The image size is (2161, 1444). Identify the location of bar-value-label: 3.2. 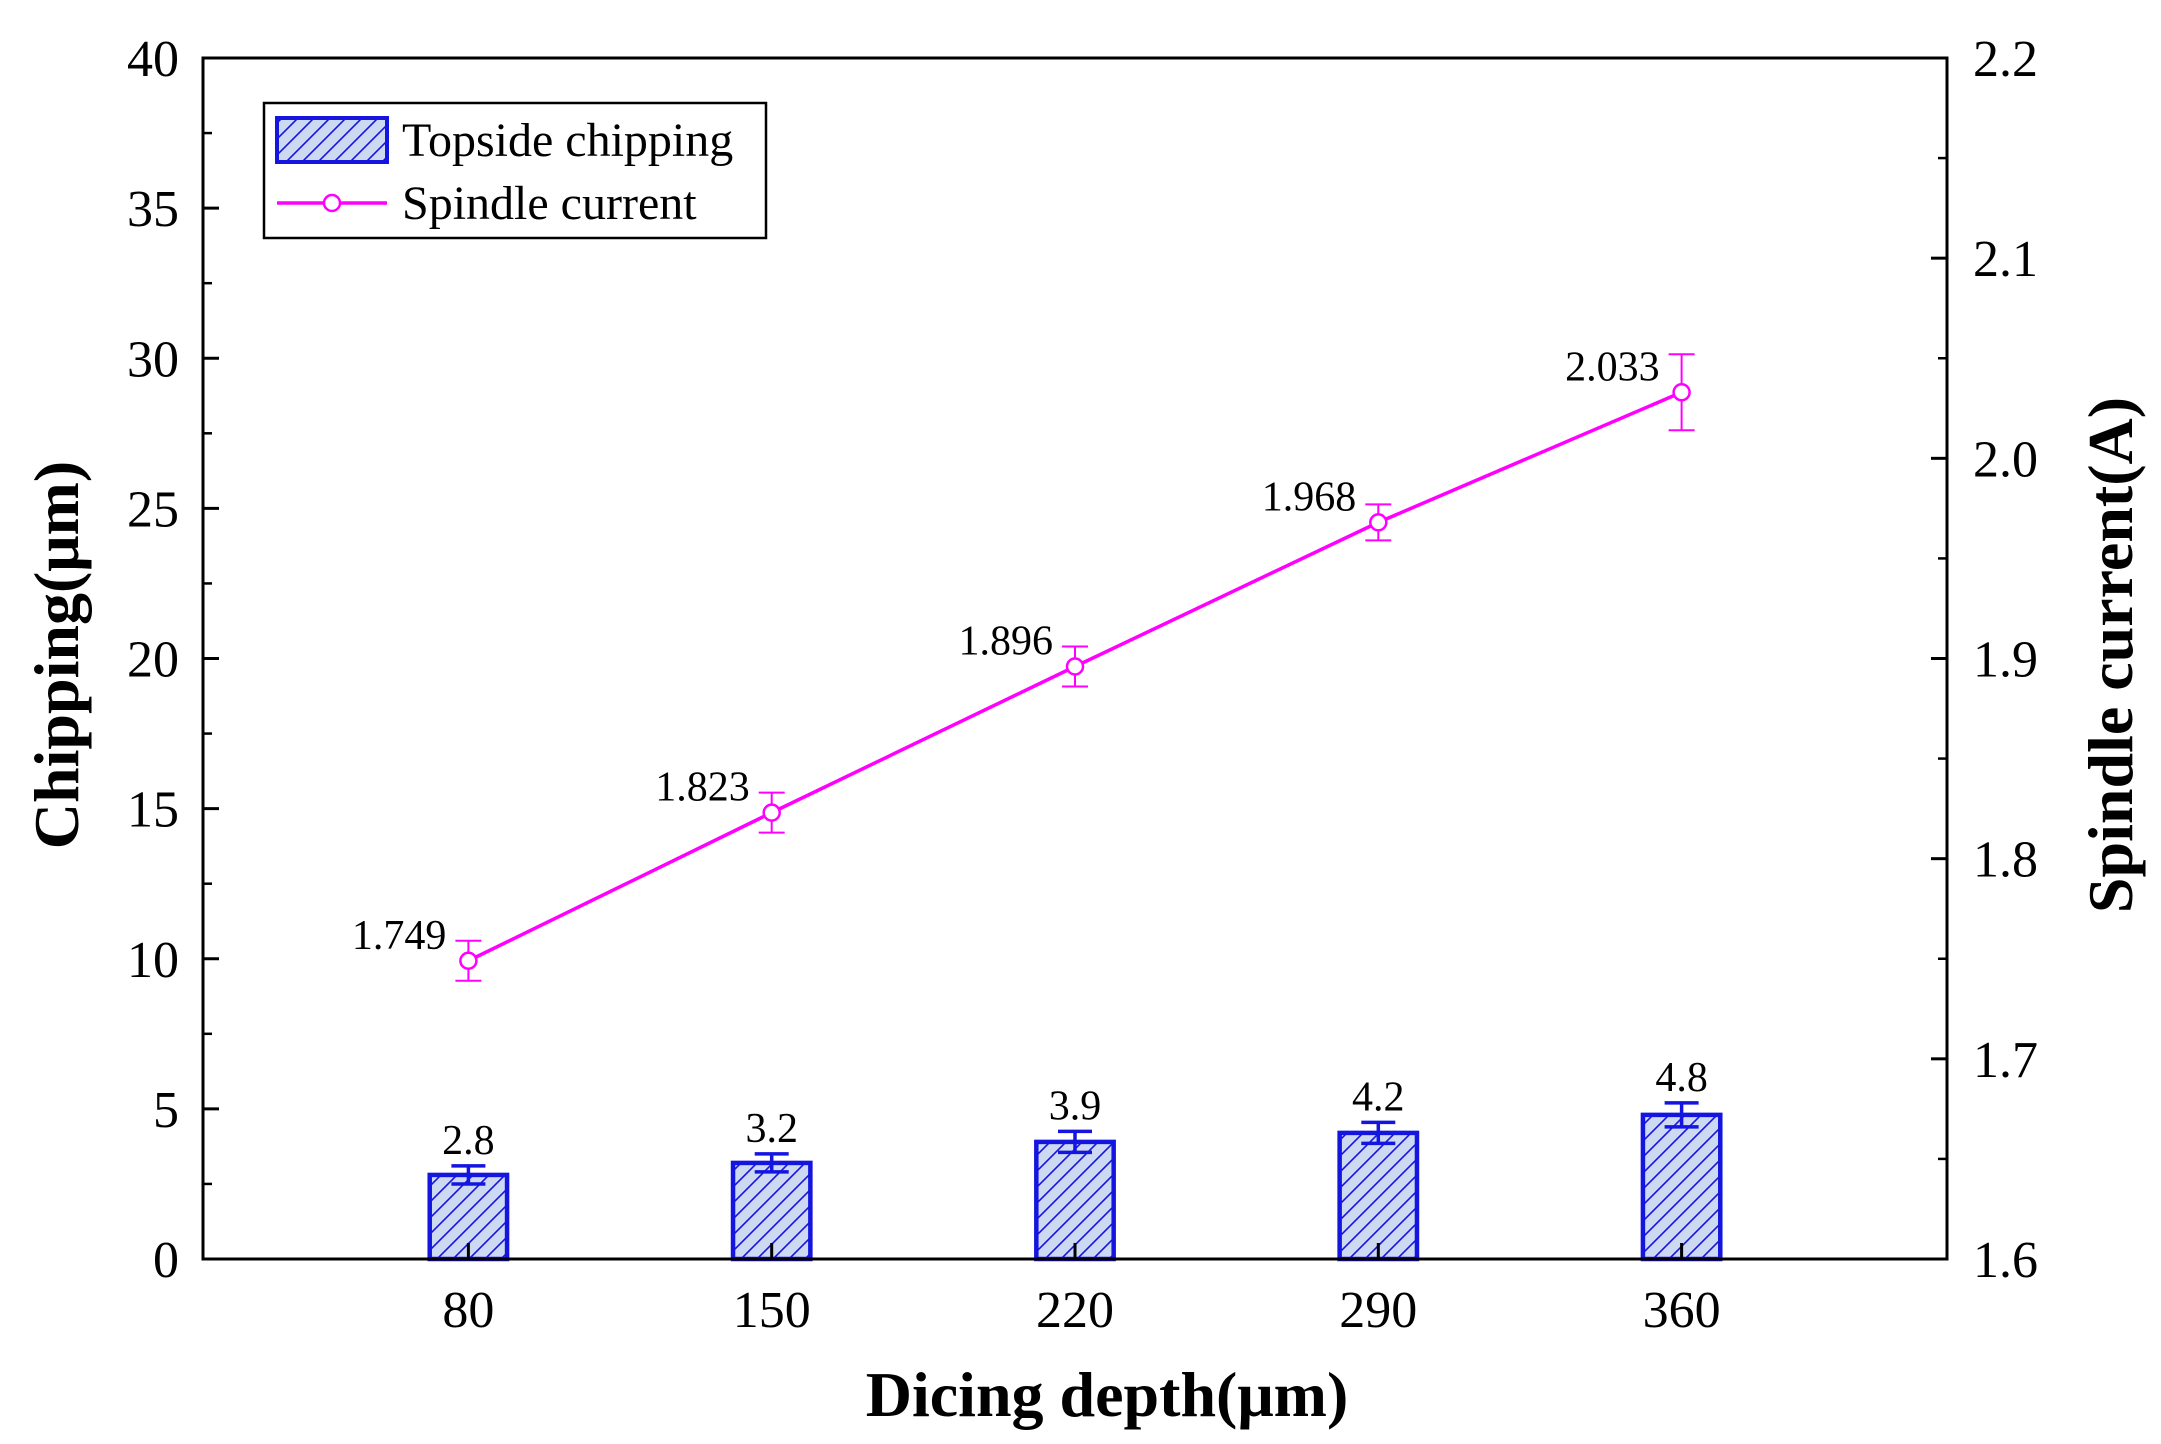
(771, 1129).